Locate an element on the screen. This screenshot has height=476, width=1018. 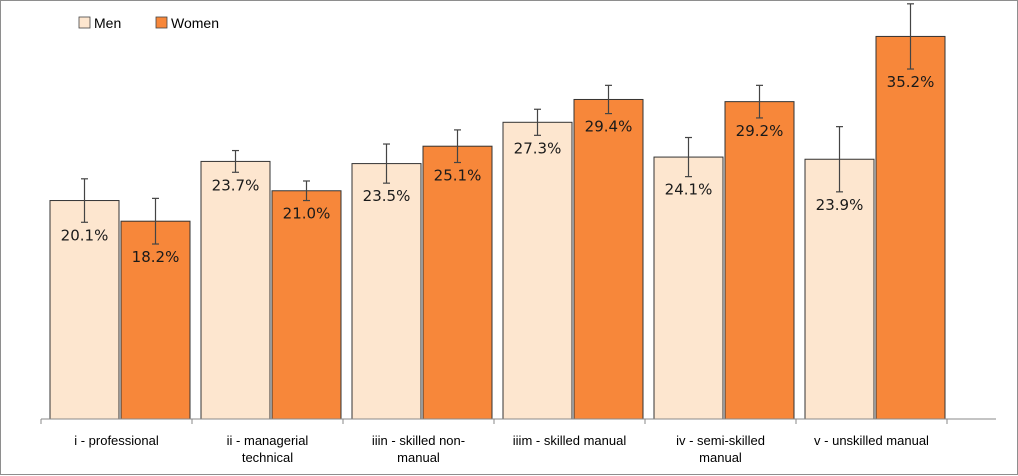
data-label-men-5: 23.9% is located at coordinates (840, 205).